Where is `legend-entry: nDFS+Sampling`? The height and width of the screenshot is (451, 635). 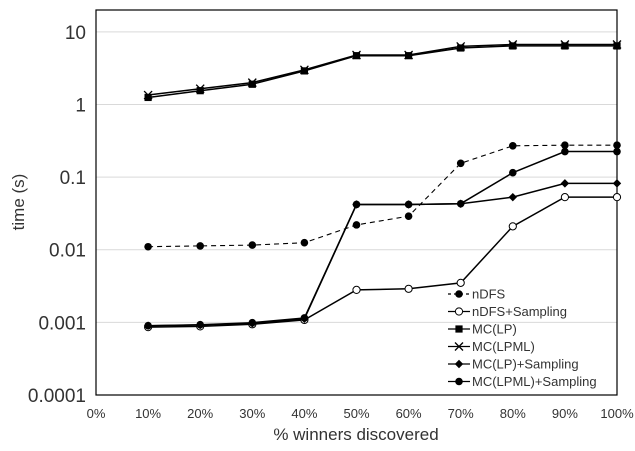 legend-entry: nDFS+Sampling is located at coordinates (507, 311).